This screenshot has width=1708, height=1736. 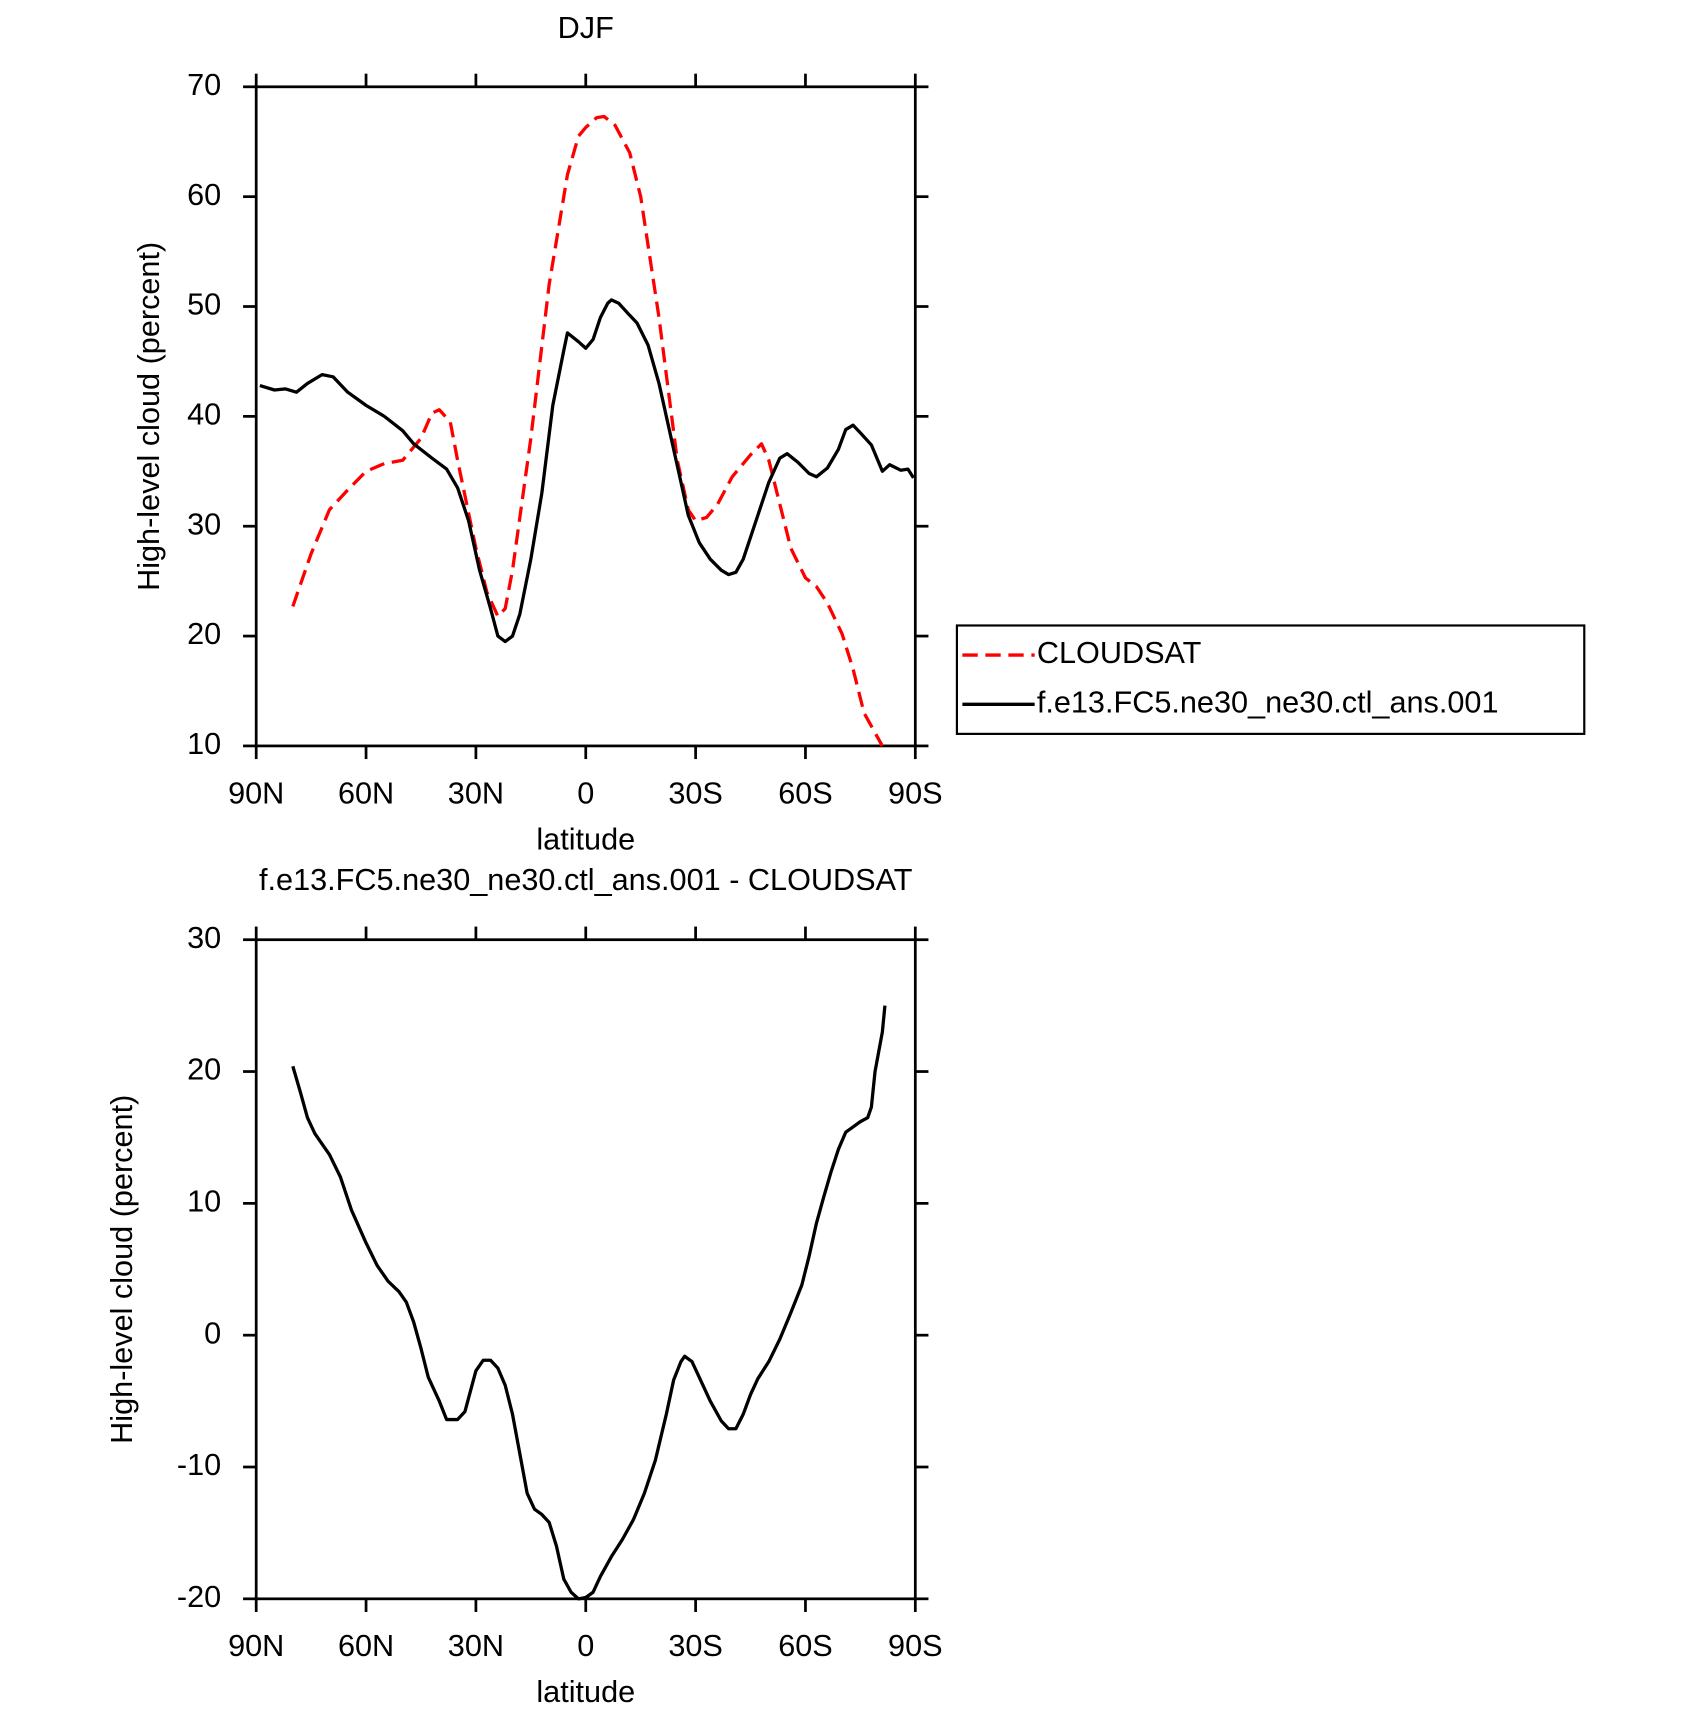 I want to click on legend-box, so click(x=1270, y=679).